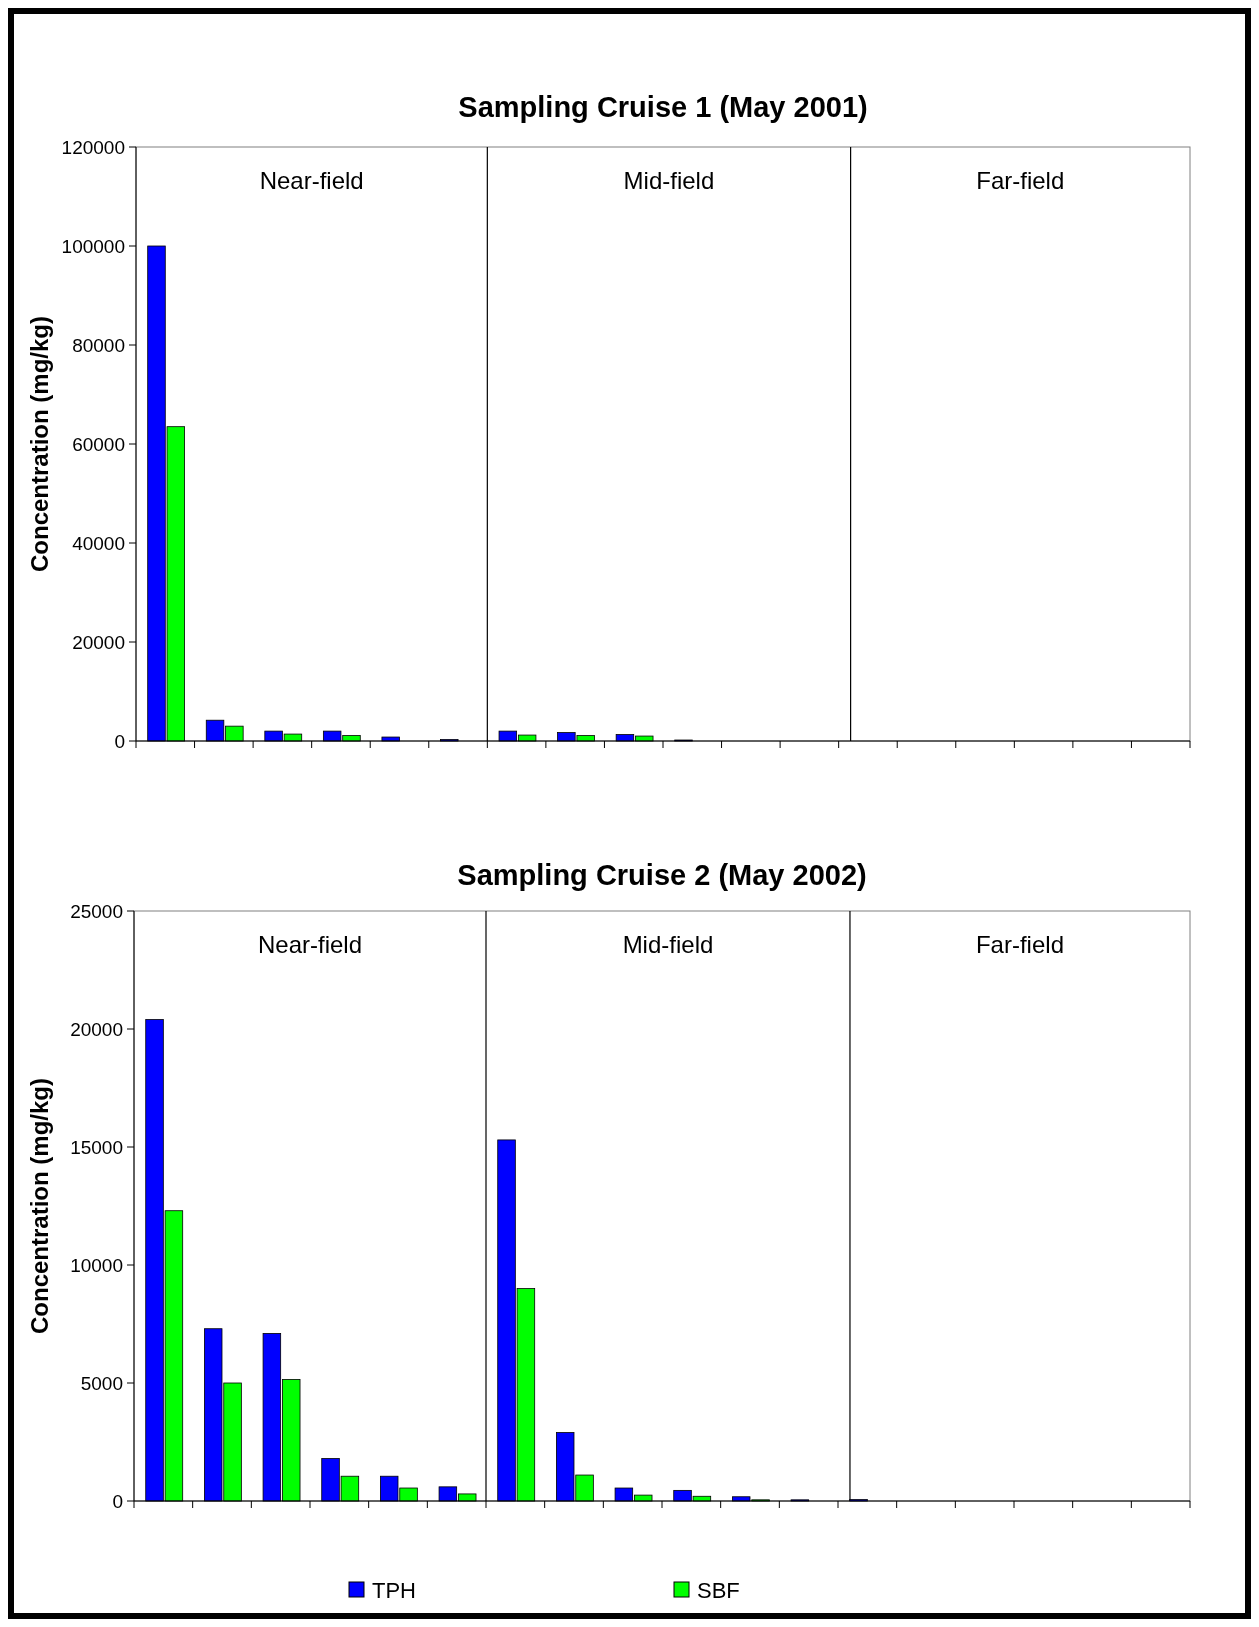 The image size is (1259, 1627). I want to click on y-tick-label: 80000, so click(98, 345).